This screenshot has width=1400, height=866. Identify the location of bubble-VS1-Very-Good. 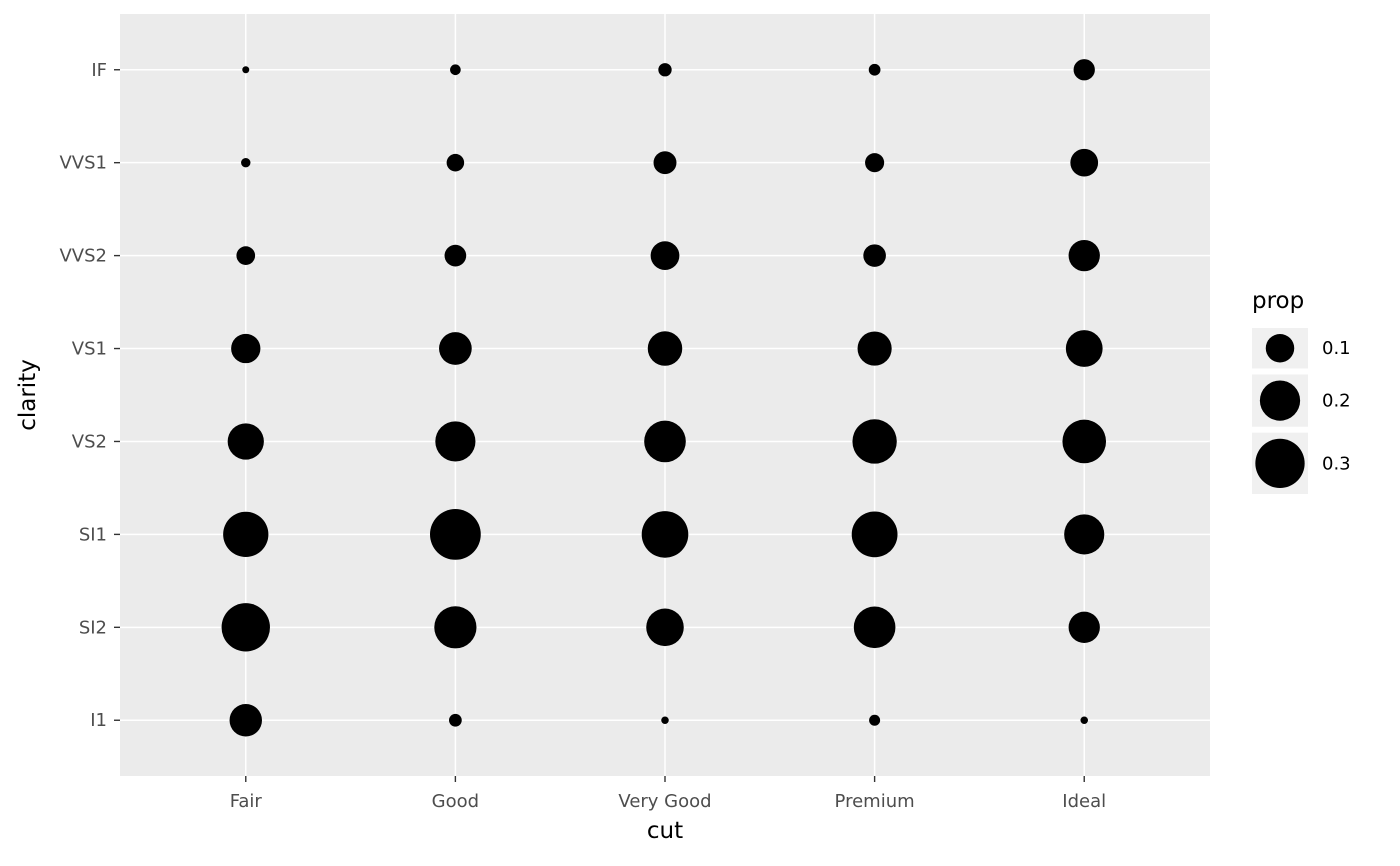
(665, 348).